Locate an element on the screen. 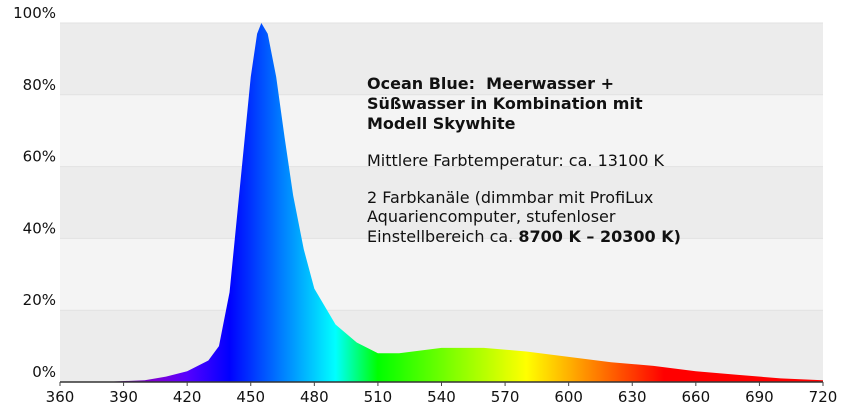 This screenshot has height=415, width=850. x-tick-label: 450 is located at coordinates (250, 397).